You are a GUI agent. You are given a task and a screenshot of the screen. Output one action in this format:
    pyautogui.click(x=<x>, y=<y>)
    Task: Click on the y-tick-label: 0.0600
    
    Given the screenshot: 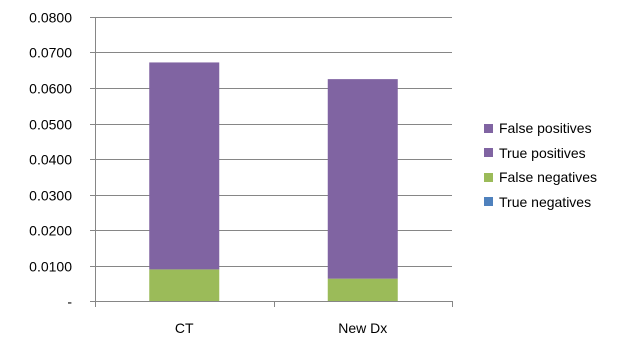 What is the action you would take?
    pyautogui.click(x=50, y=89)
    